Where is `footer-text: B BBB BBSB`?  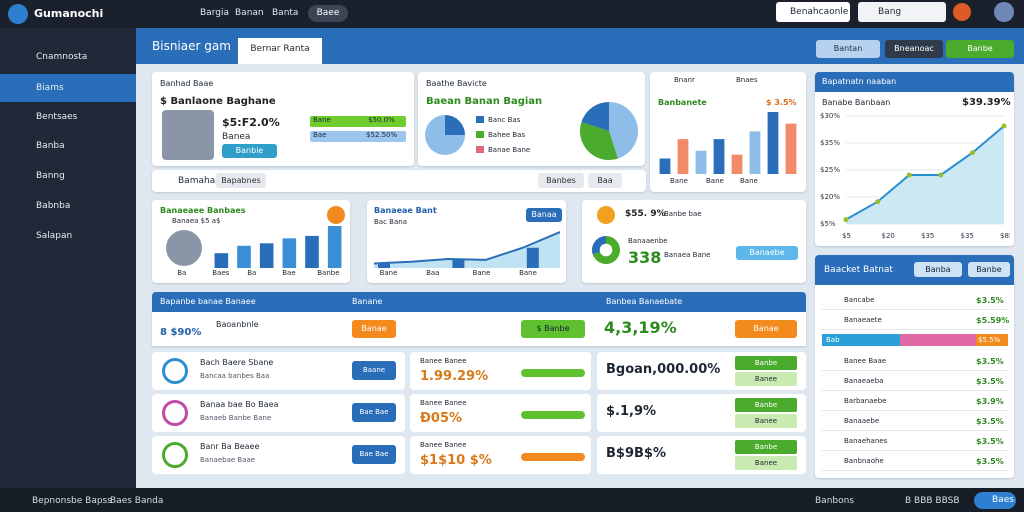 footer-text: B BBB BBSB is located at coordinates (932, 501).